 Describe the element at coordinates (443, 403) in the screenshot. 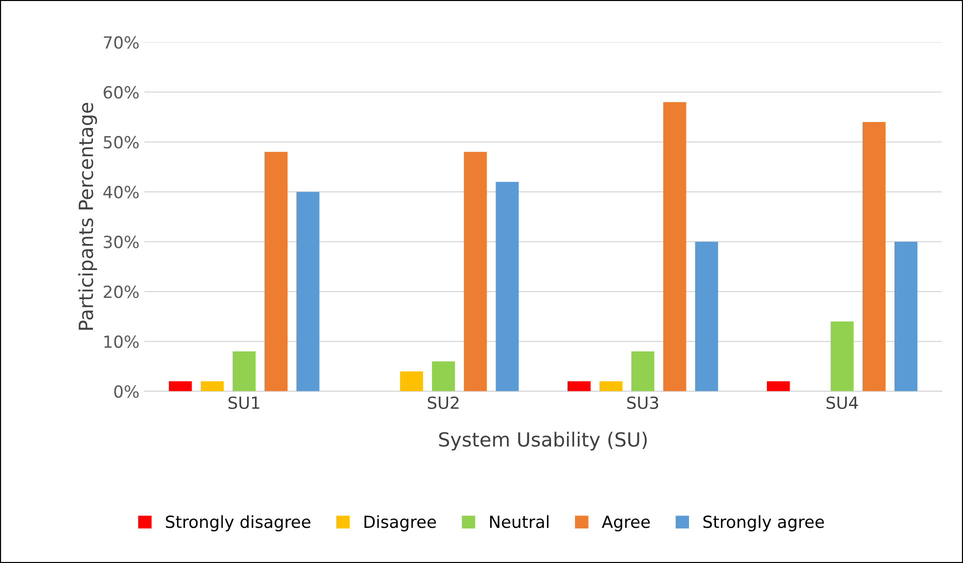

I see `x-tick-label: SU2` at that location.